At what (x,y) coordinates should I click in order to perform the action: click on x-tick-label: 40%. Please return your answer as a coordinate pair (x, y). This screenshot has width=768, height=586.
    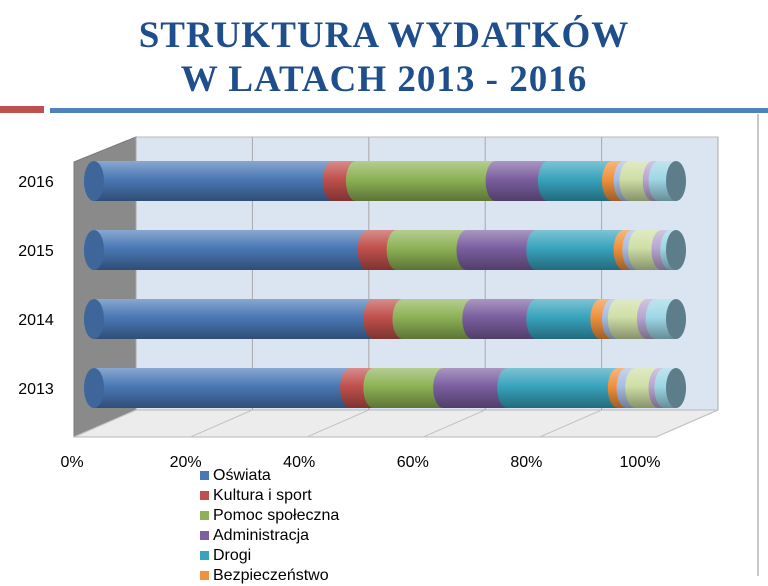
    Looking at the image, I should click on (299, 462).